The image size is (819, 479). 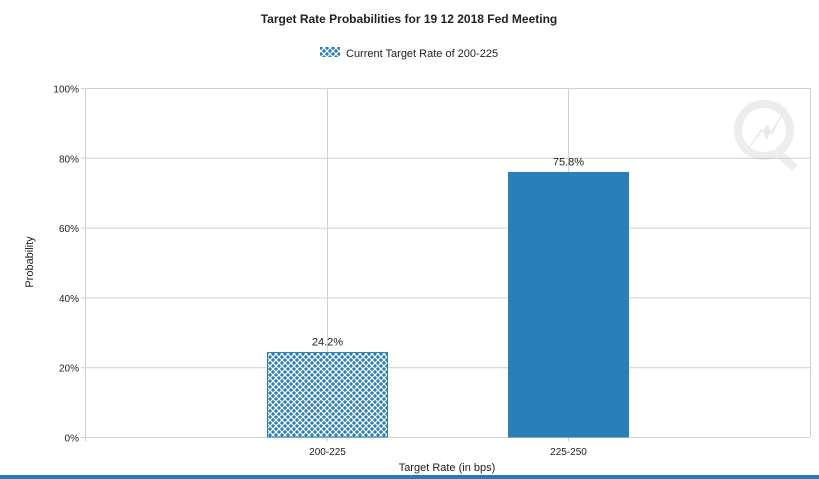 I want to click on y-axis-label: Probability, so click(x=30, y=262).